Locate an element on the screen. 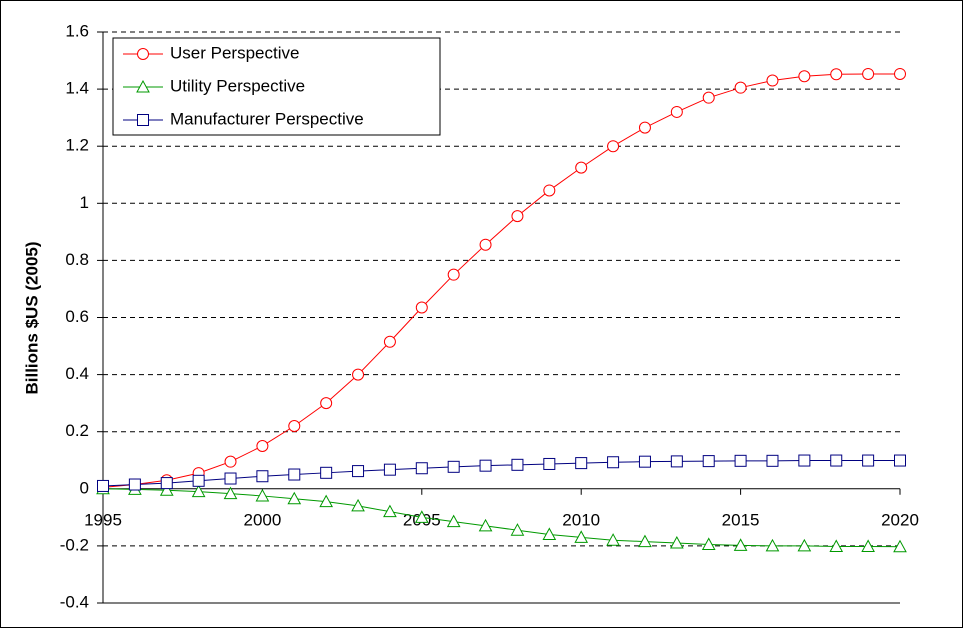 This screenshot has height=628, width=963. y-tick-label: 0.8 is located at coordinates (77, 259).